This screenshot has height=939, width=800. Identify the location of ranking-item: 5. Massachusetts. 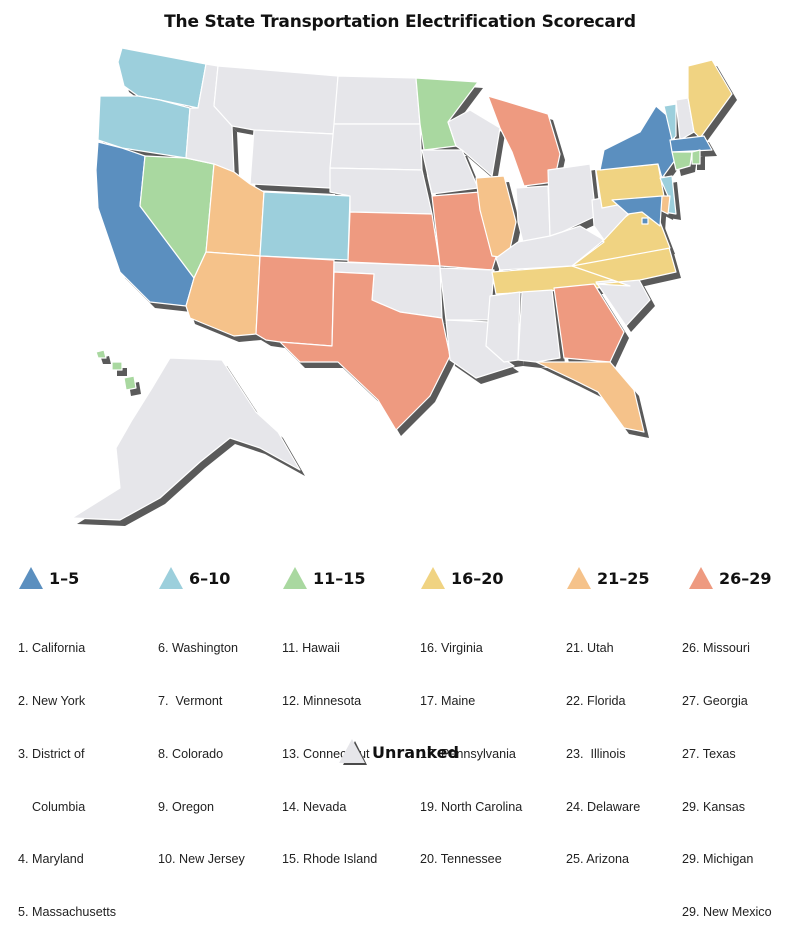
(67, 912).